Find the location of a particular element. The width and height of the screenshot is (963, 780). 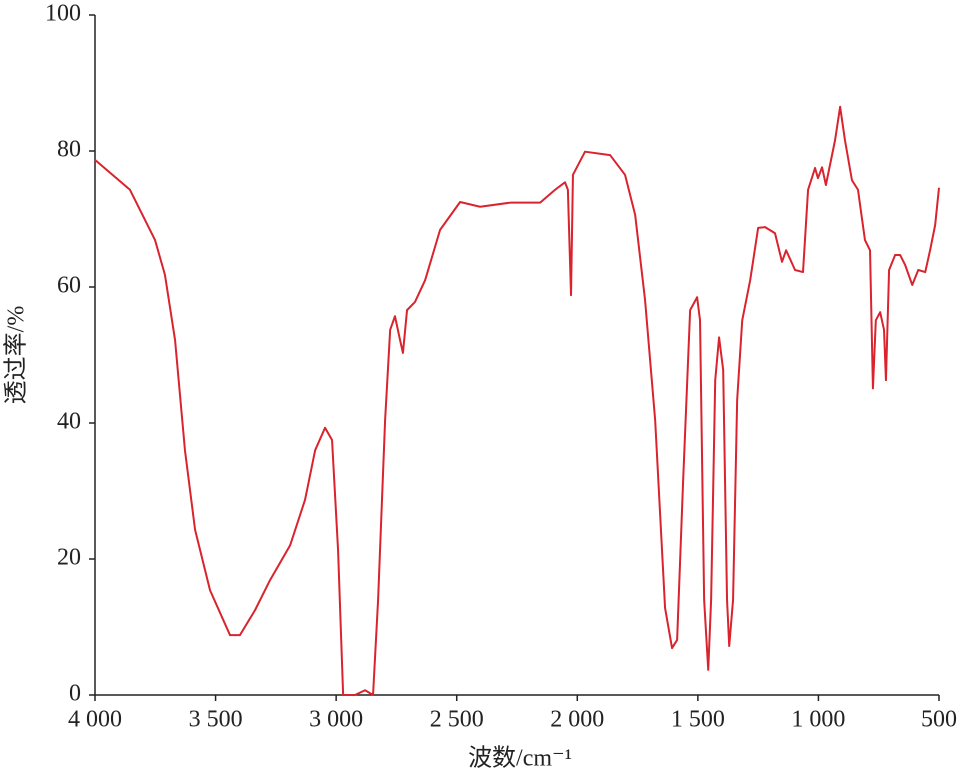

x-tick-label: 2 500 is located at coordinates (457, 720).